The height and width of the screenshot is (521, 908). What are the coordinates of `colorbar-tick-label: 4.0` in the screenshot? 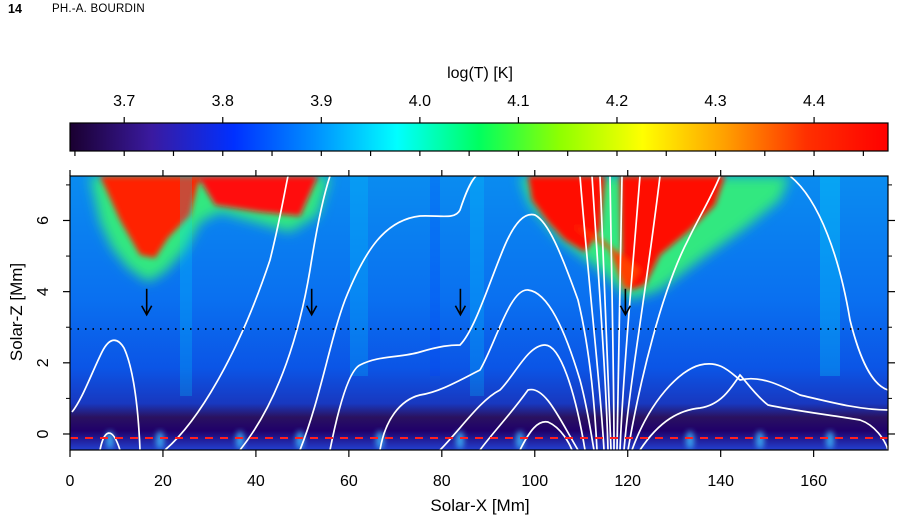 It's located at (420, 101).